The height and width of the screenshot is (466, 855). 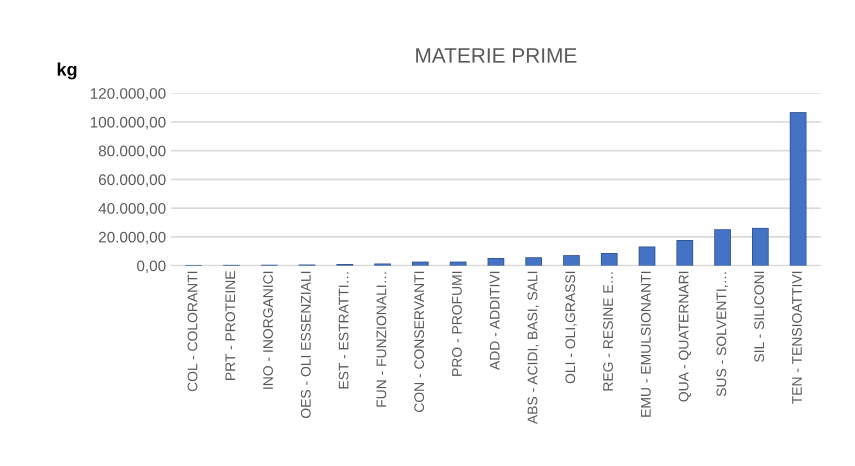 What do you see at coordinates (132, 152) in the screenshot?
I see `y-tick-label: 80.000,00` at bounding box center [132, 152].